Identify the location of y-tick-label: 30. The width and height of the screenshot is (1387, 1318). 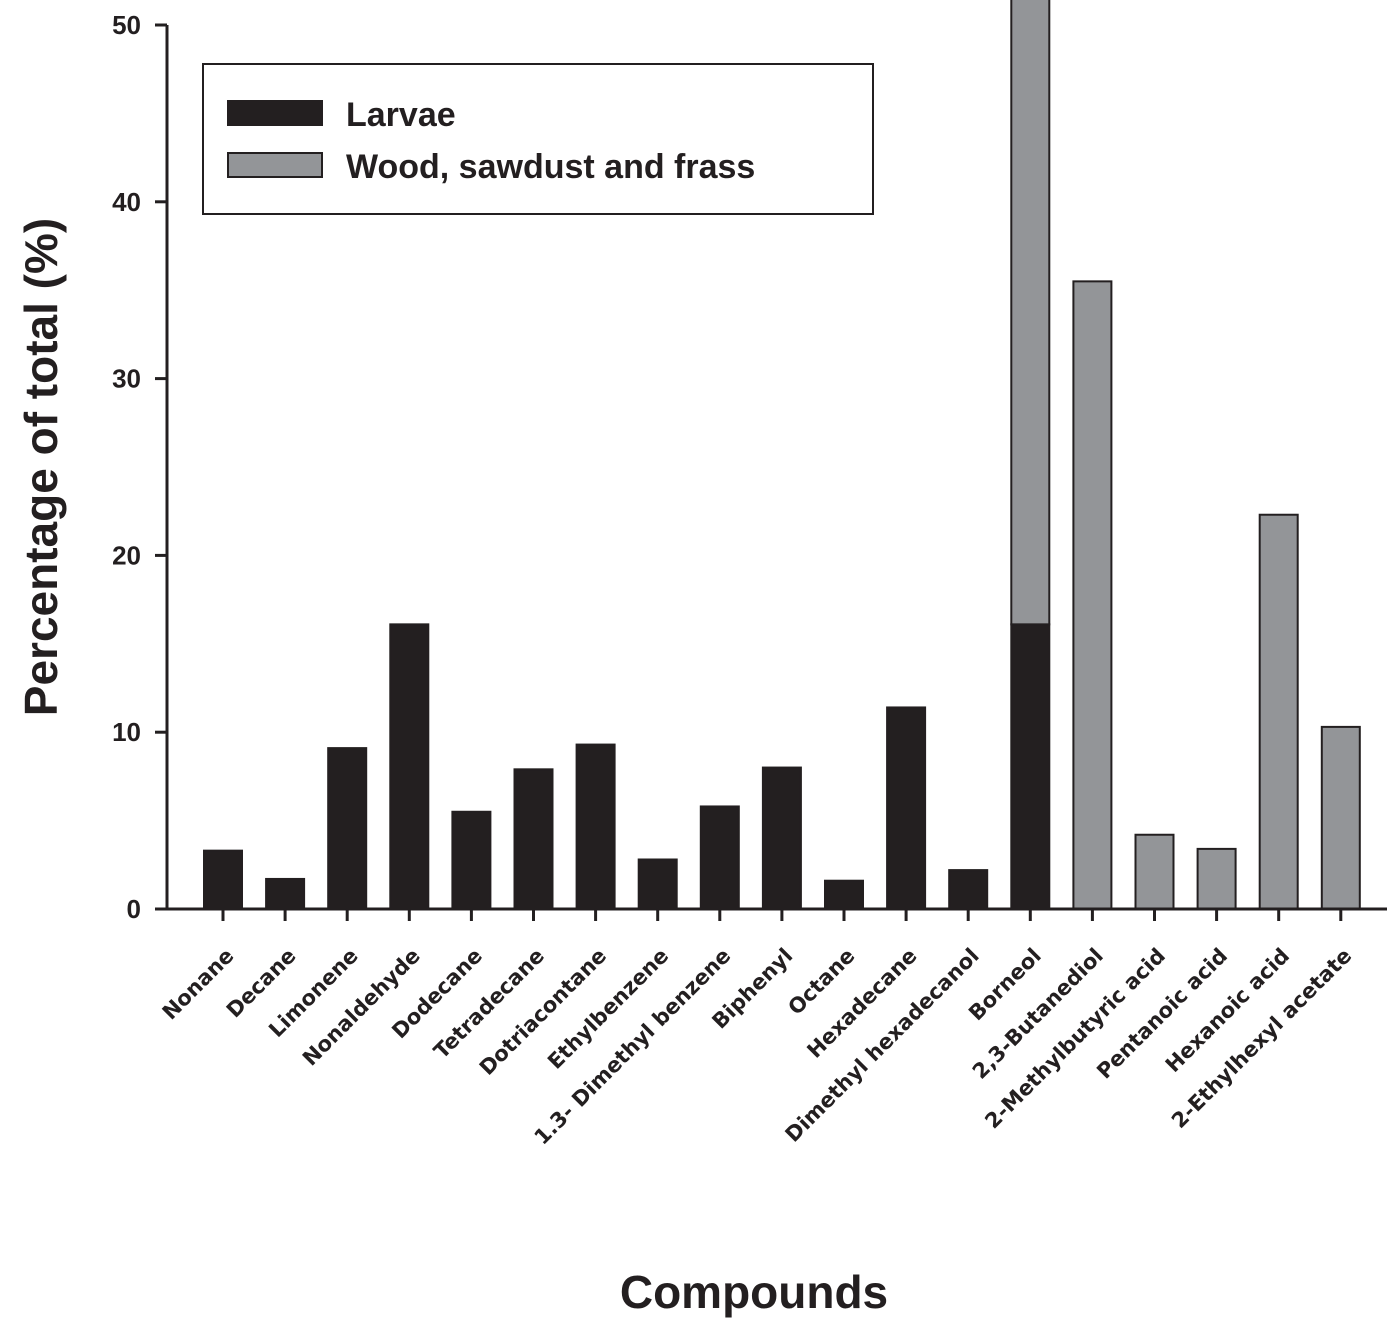
(126, 379).